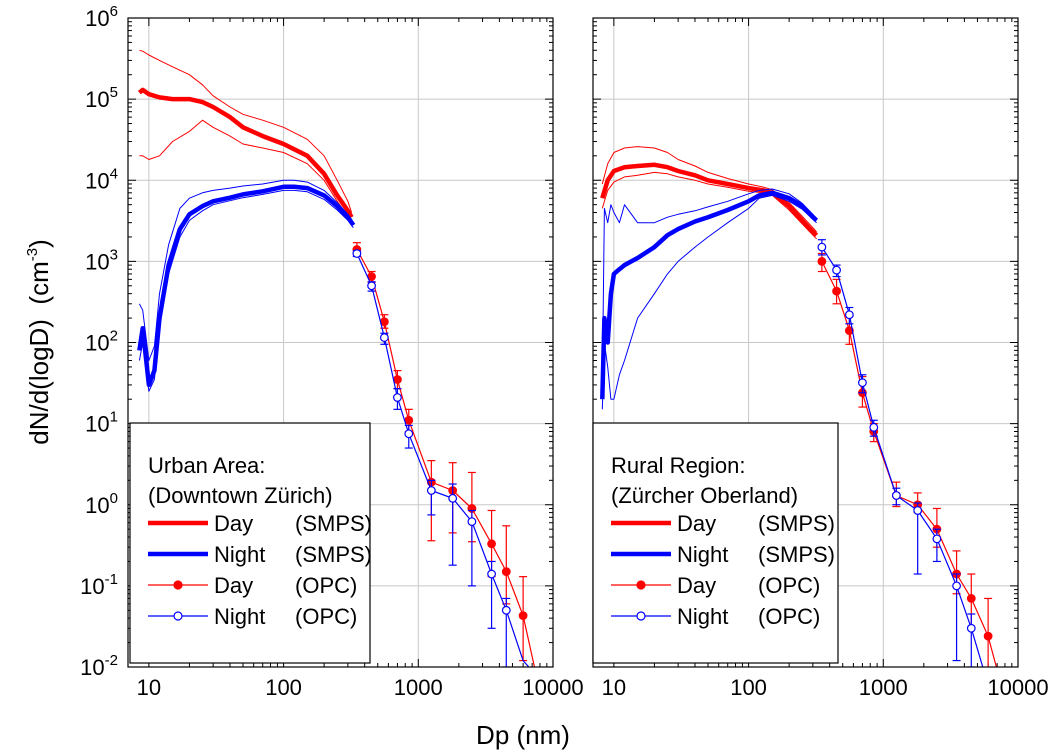  Describe the element at coordinates (39, 243) in the screenshot. I see `y-axis-label-unit-close: )` at that location.